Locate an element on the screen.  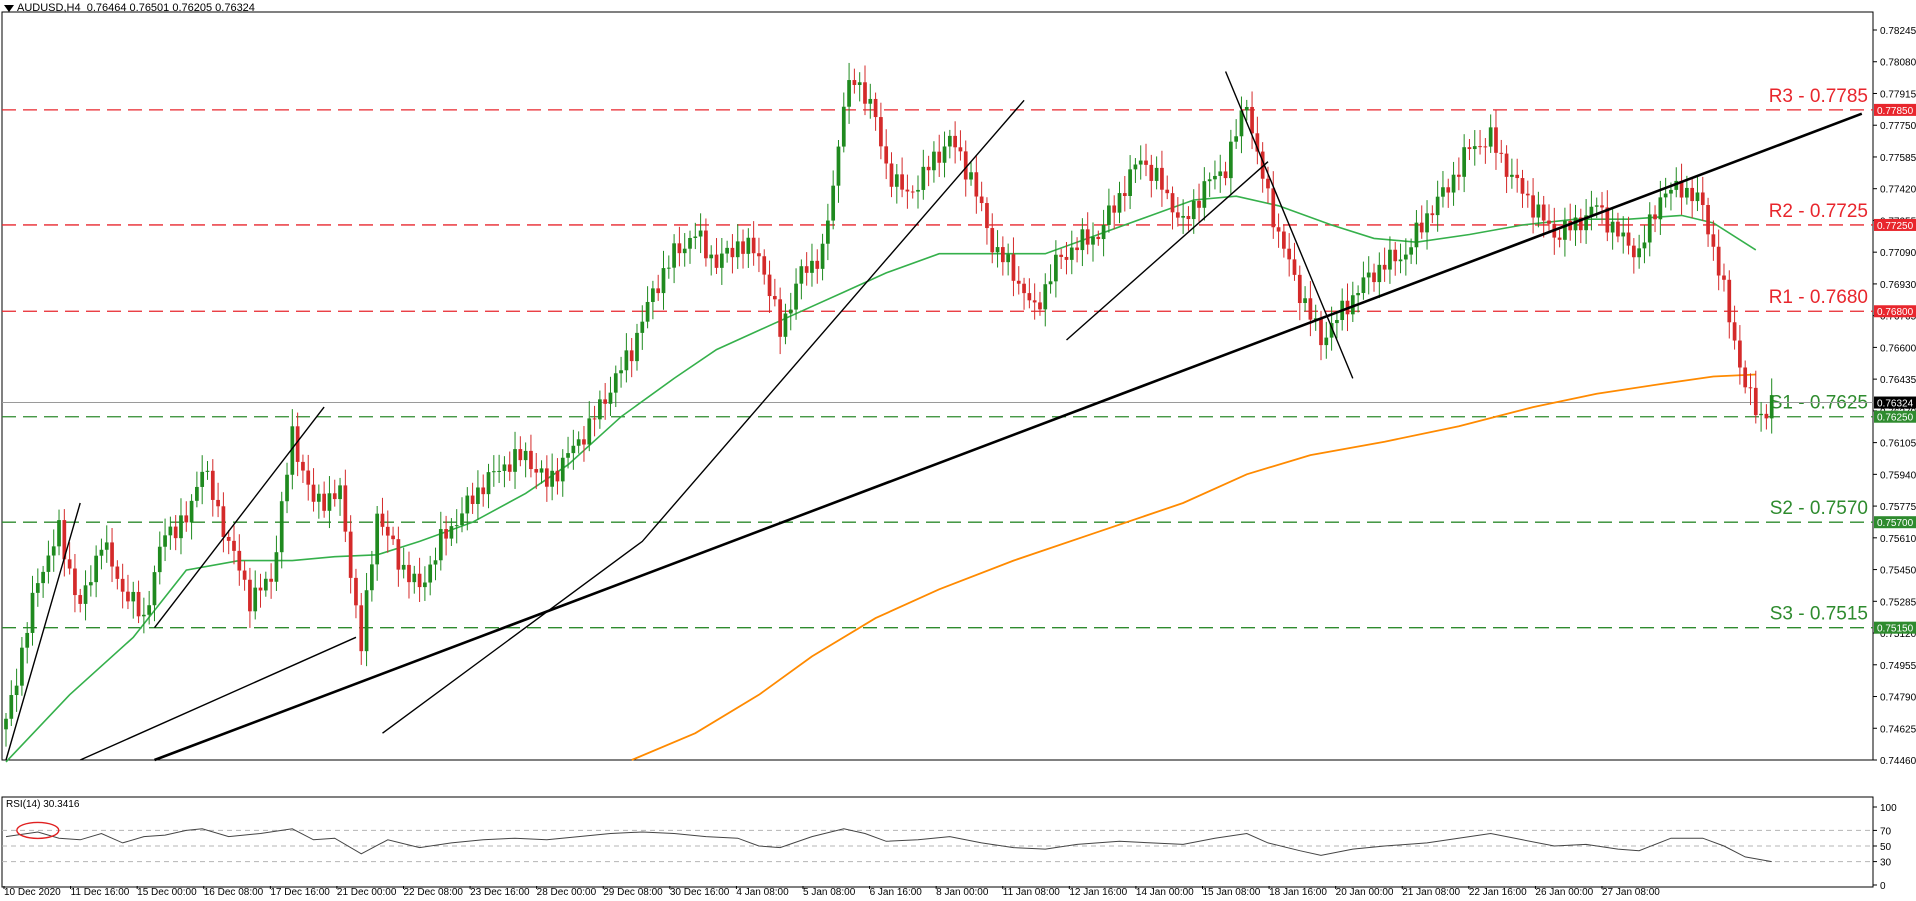
price-tick-label: 0.74625 is located at coordinates (1898, 729).